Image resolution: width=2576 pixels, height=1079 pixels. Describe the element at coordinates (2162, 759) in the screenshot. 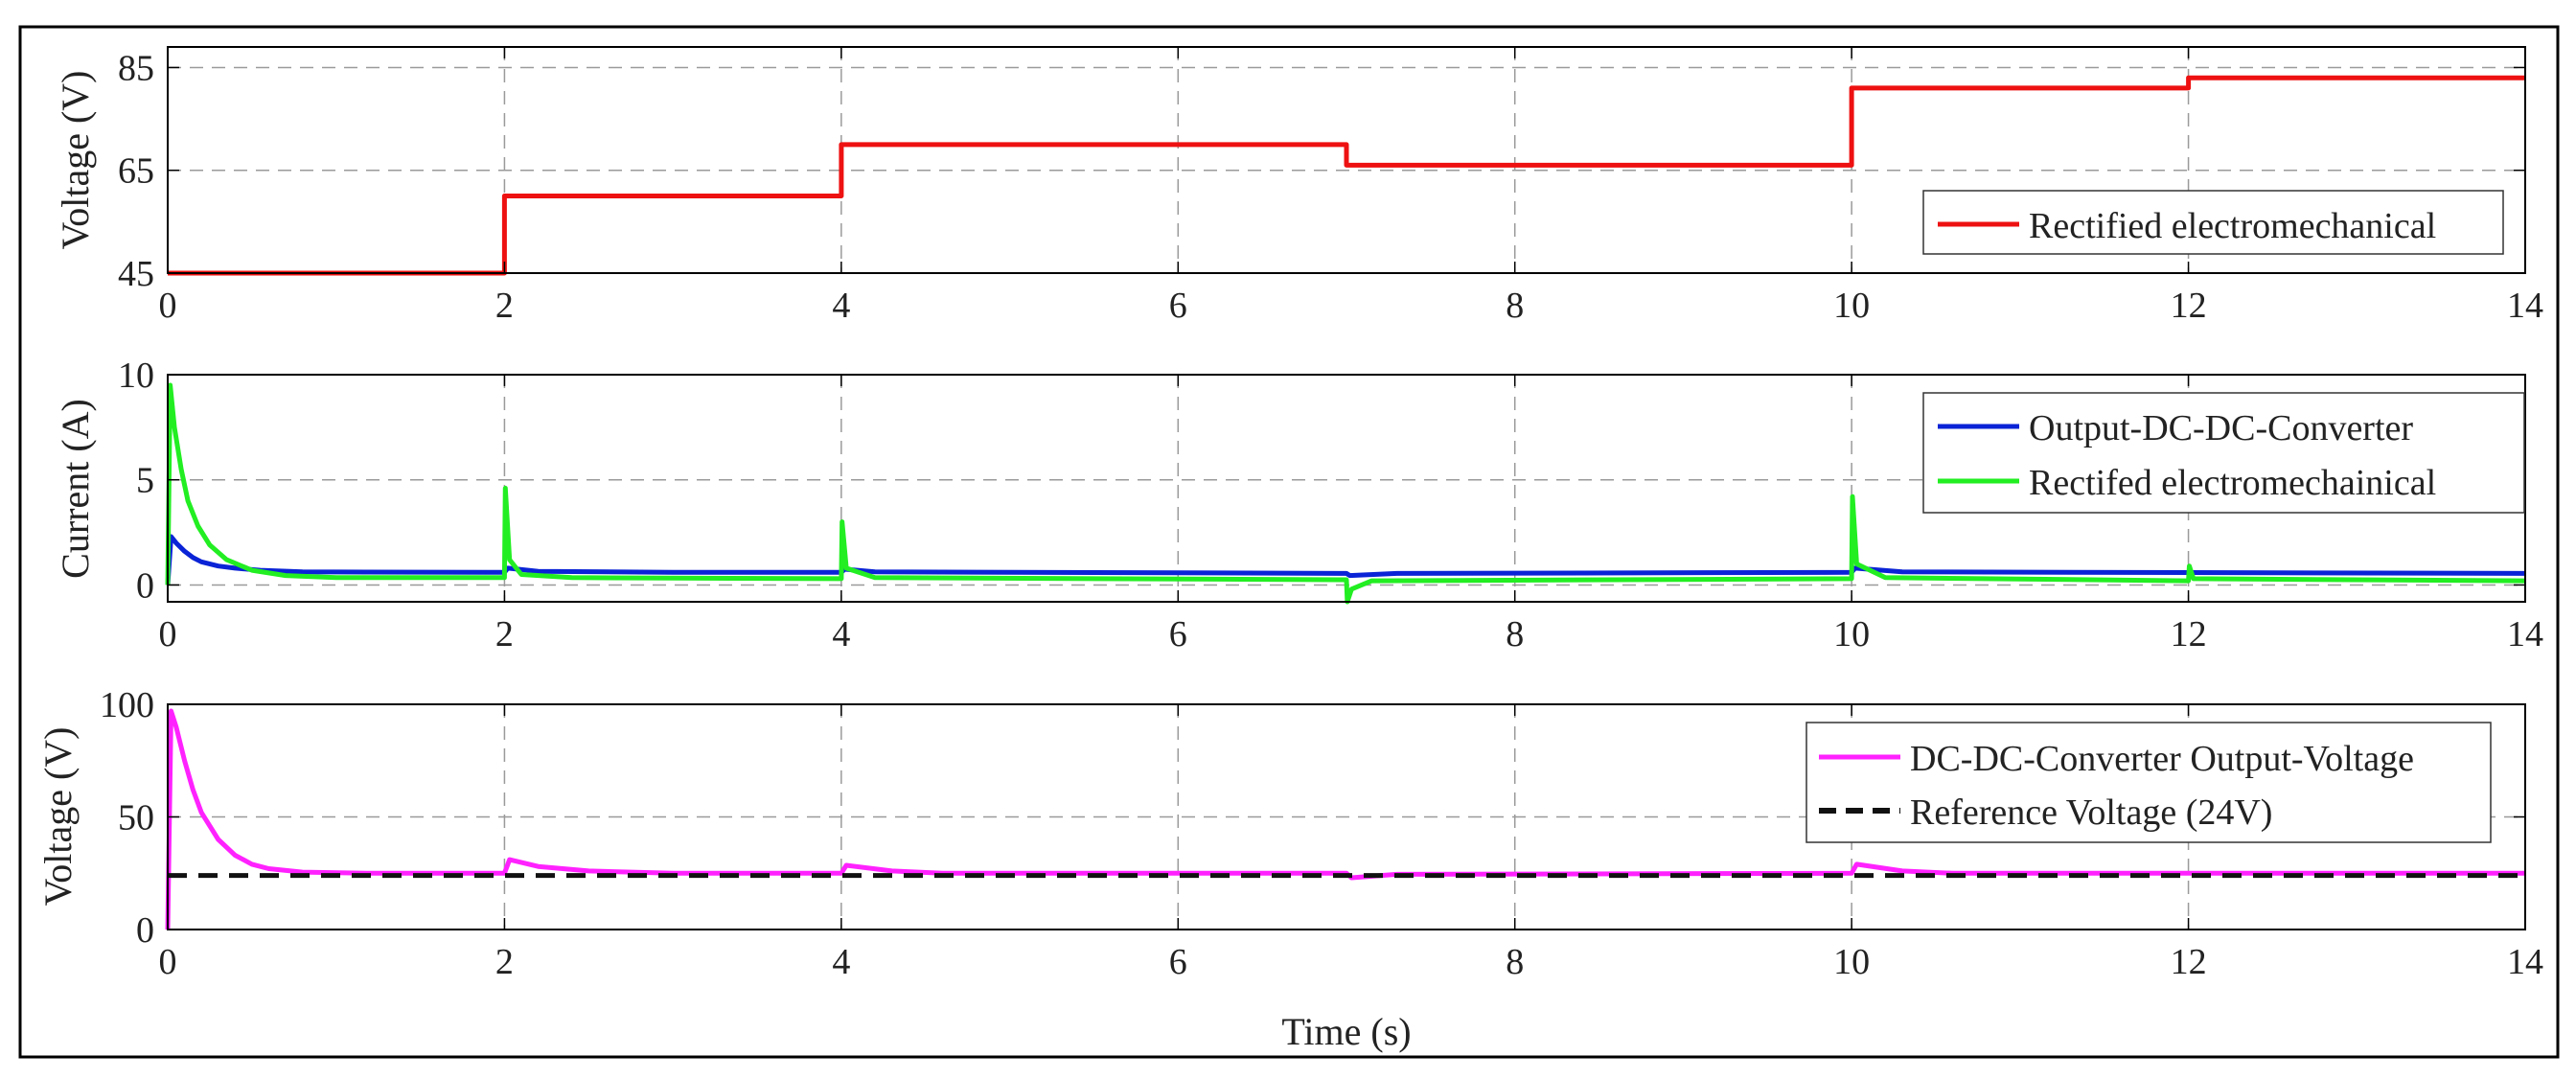

I see `legend-entry-label: DC-DC-Converter Output-Voltage` at that location.